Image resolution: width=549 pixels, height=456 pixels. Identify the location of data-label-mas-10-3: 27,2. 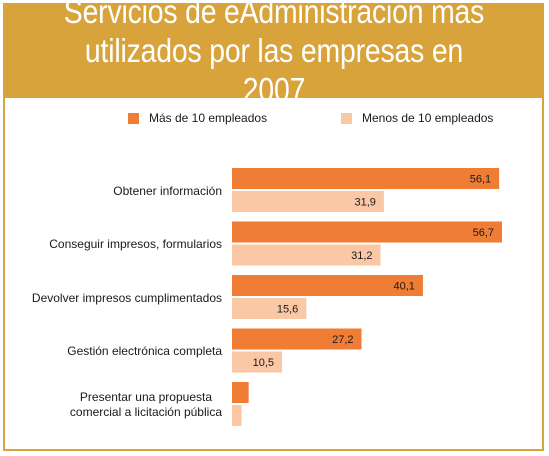
(342, 340).